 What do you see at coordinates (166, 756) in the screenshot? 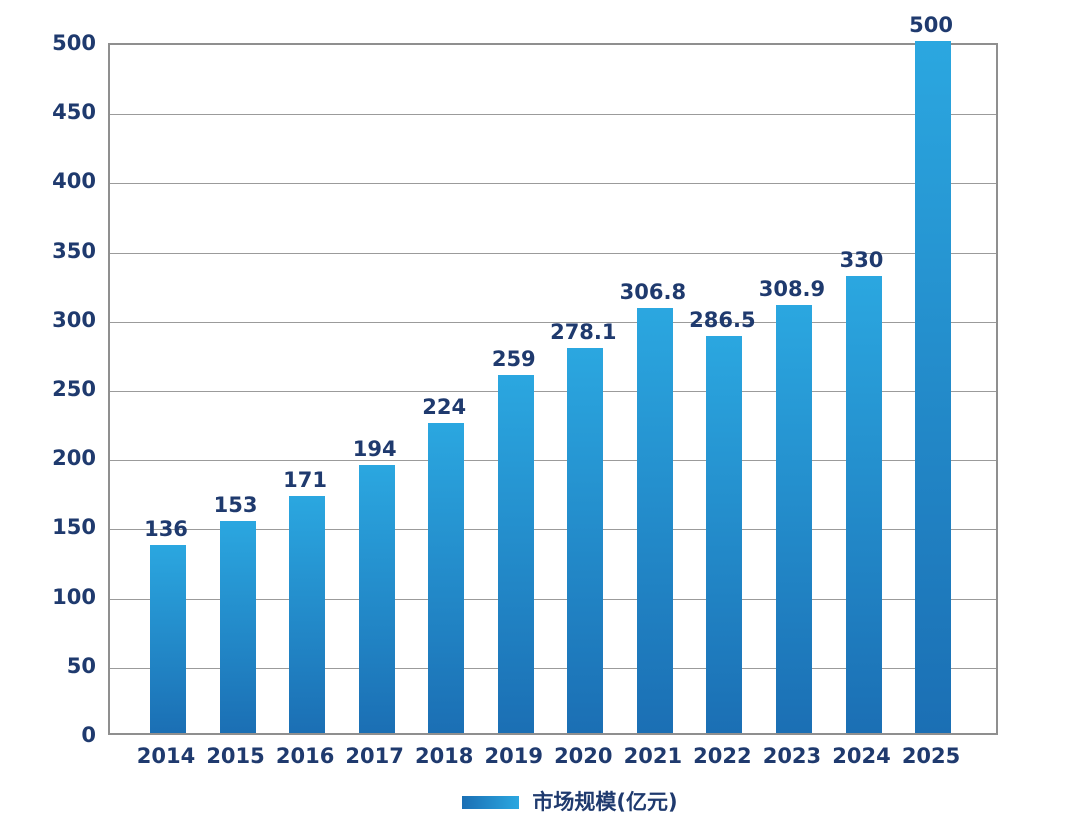
I see `x-tick-label: 2014` at bounding box center [166, 756].